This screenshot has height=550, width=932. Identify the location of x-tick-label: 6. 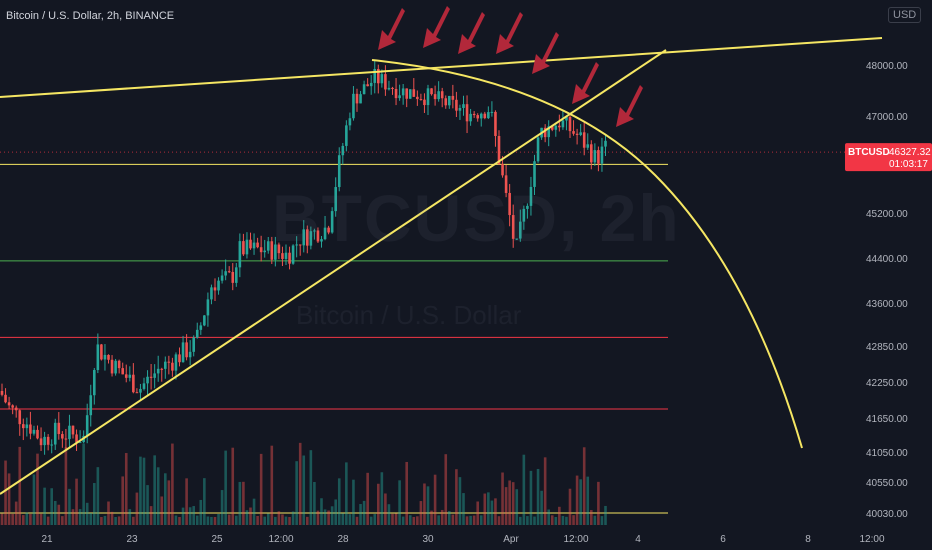
(723, 539).